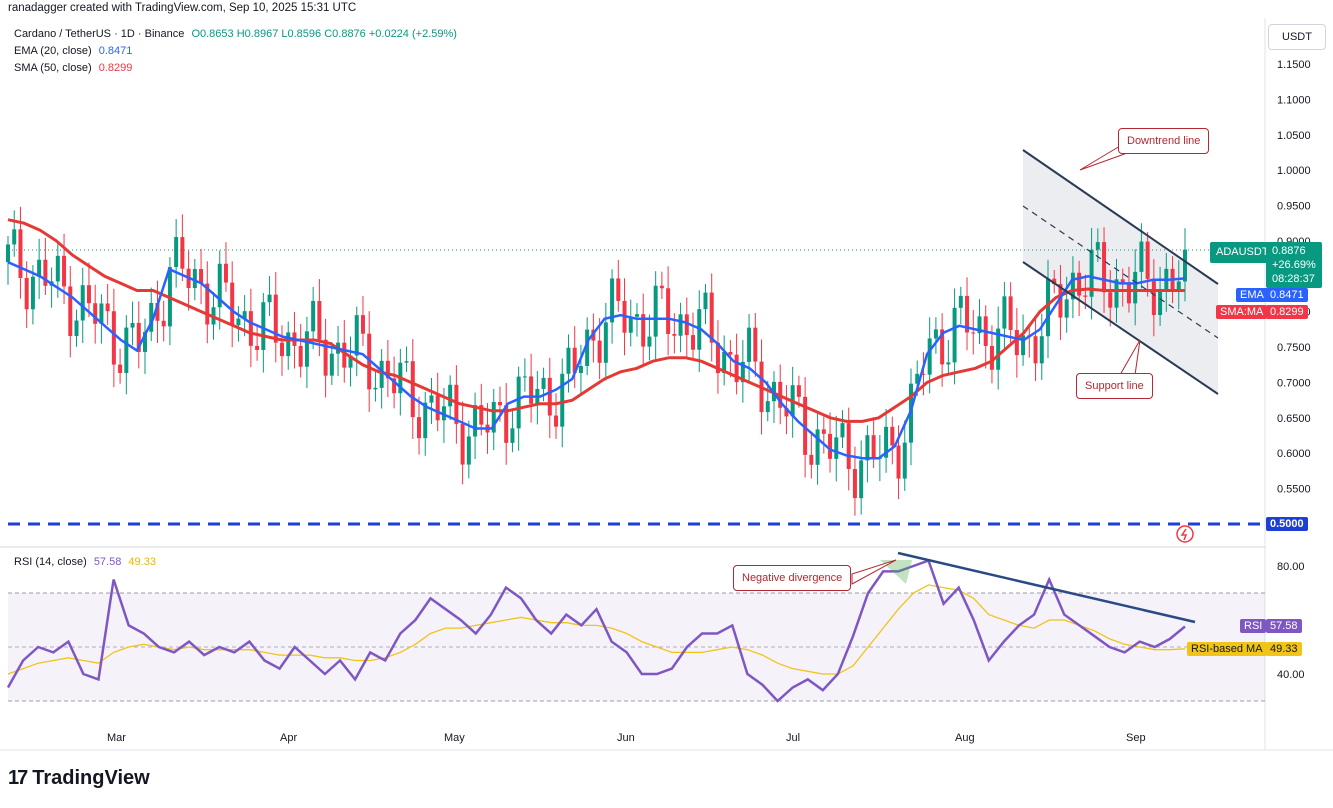  I want to click on tradingview-logo: 17 TradingView, so click(79, 778).